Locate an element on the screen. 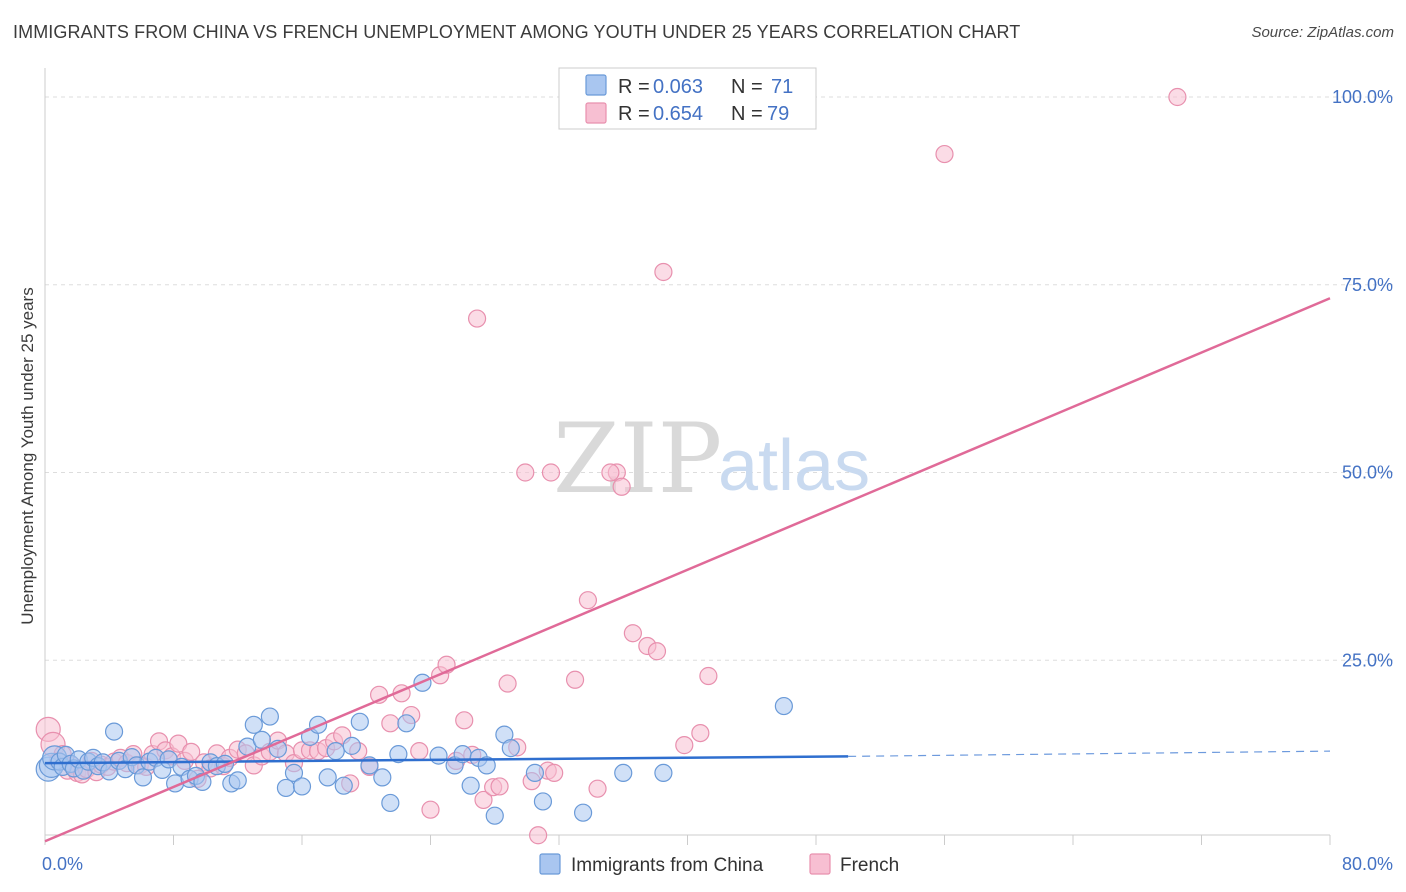 This screenshot has height=892, width=1406. y-tick-labels: 25.0% 50.0% 75.0% 100.0% is located at coordinates (1362, 378).